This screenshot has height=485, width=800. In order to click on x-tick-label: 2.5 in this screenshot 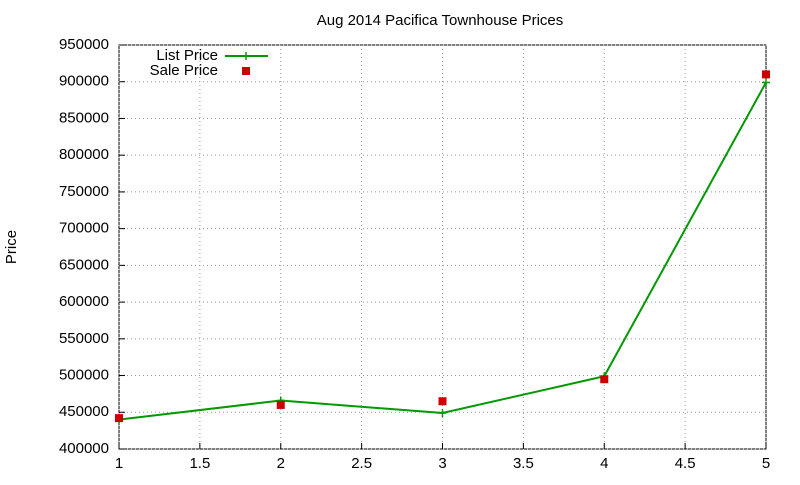, I will do `click(361, 463)`.